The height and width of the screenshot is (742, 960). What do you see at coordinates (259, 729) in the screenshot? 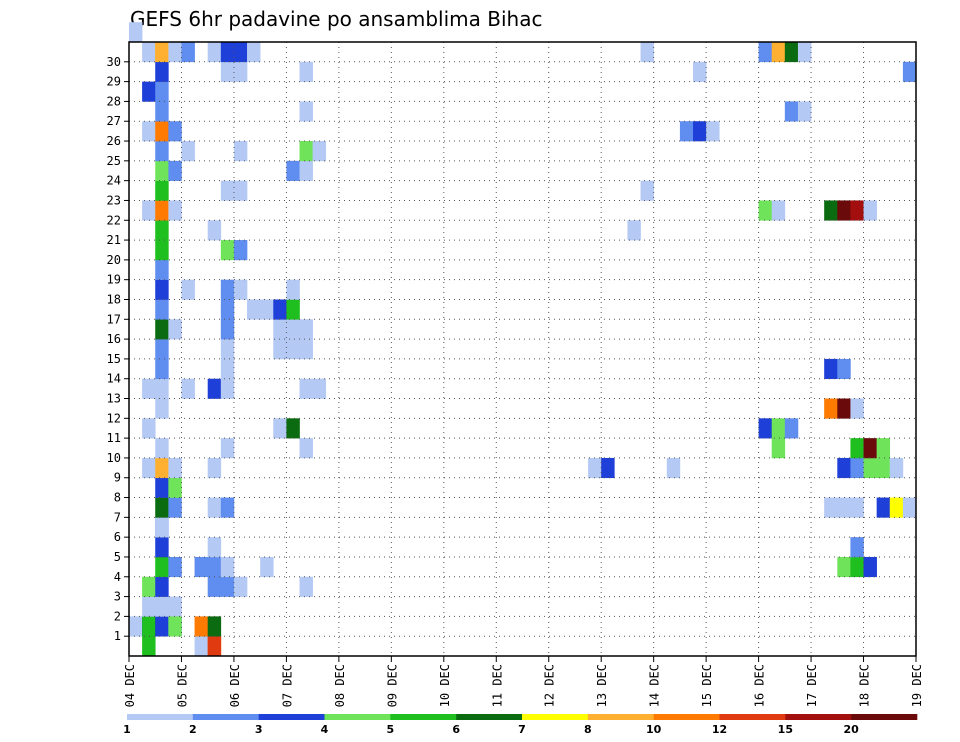
I see `colorbar-label: 3` at bounding box center [259, 729].